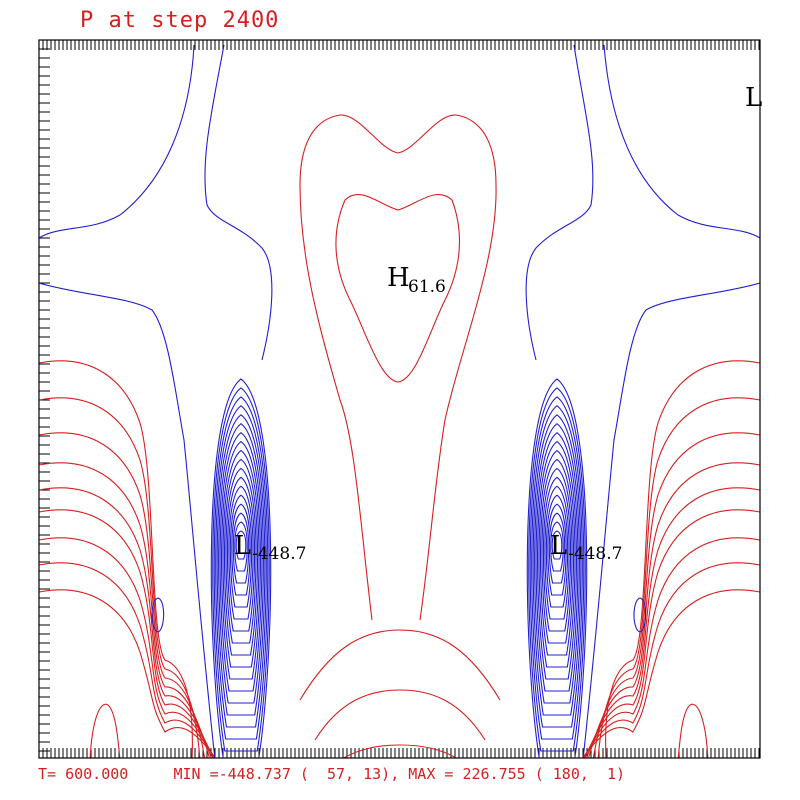 Image resolution: width=800 pixels, height=800 pixels. I want to click on high-label-value: 61.6, so click(427, 287).